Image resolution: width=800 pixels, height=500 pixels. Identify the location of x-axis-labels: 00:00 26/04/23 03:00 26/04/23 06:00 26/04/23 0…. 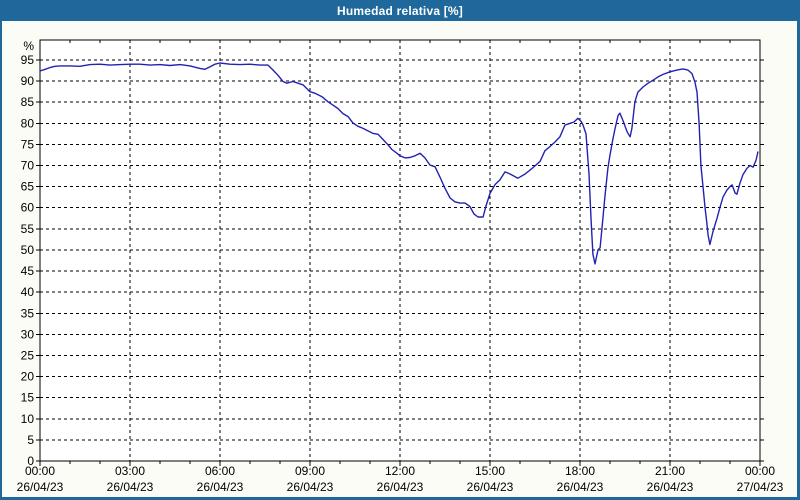
(400, 479).